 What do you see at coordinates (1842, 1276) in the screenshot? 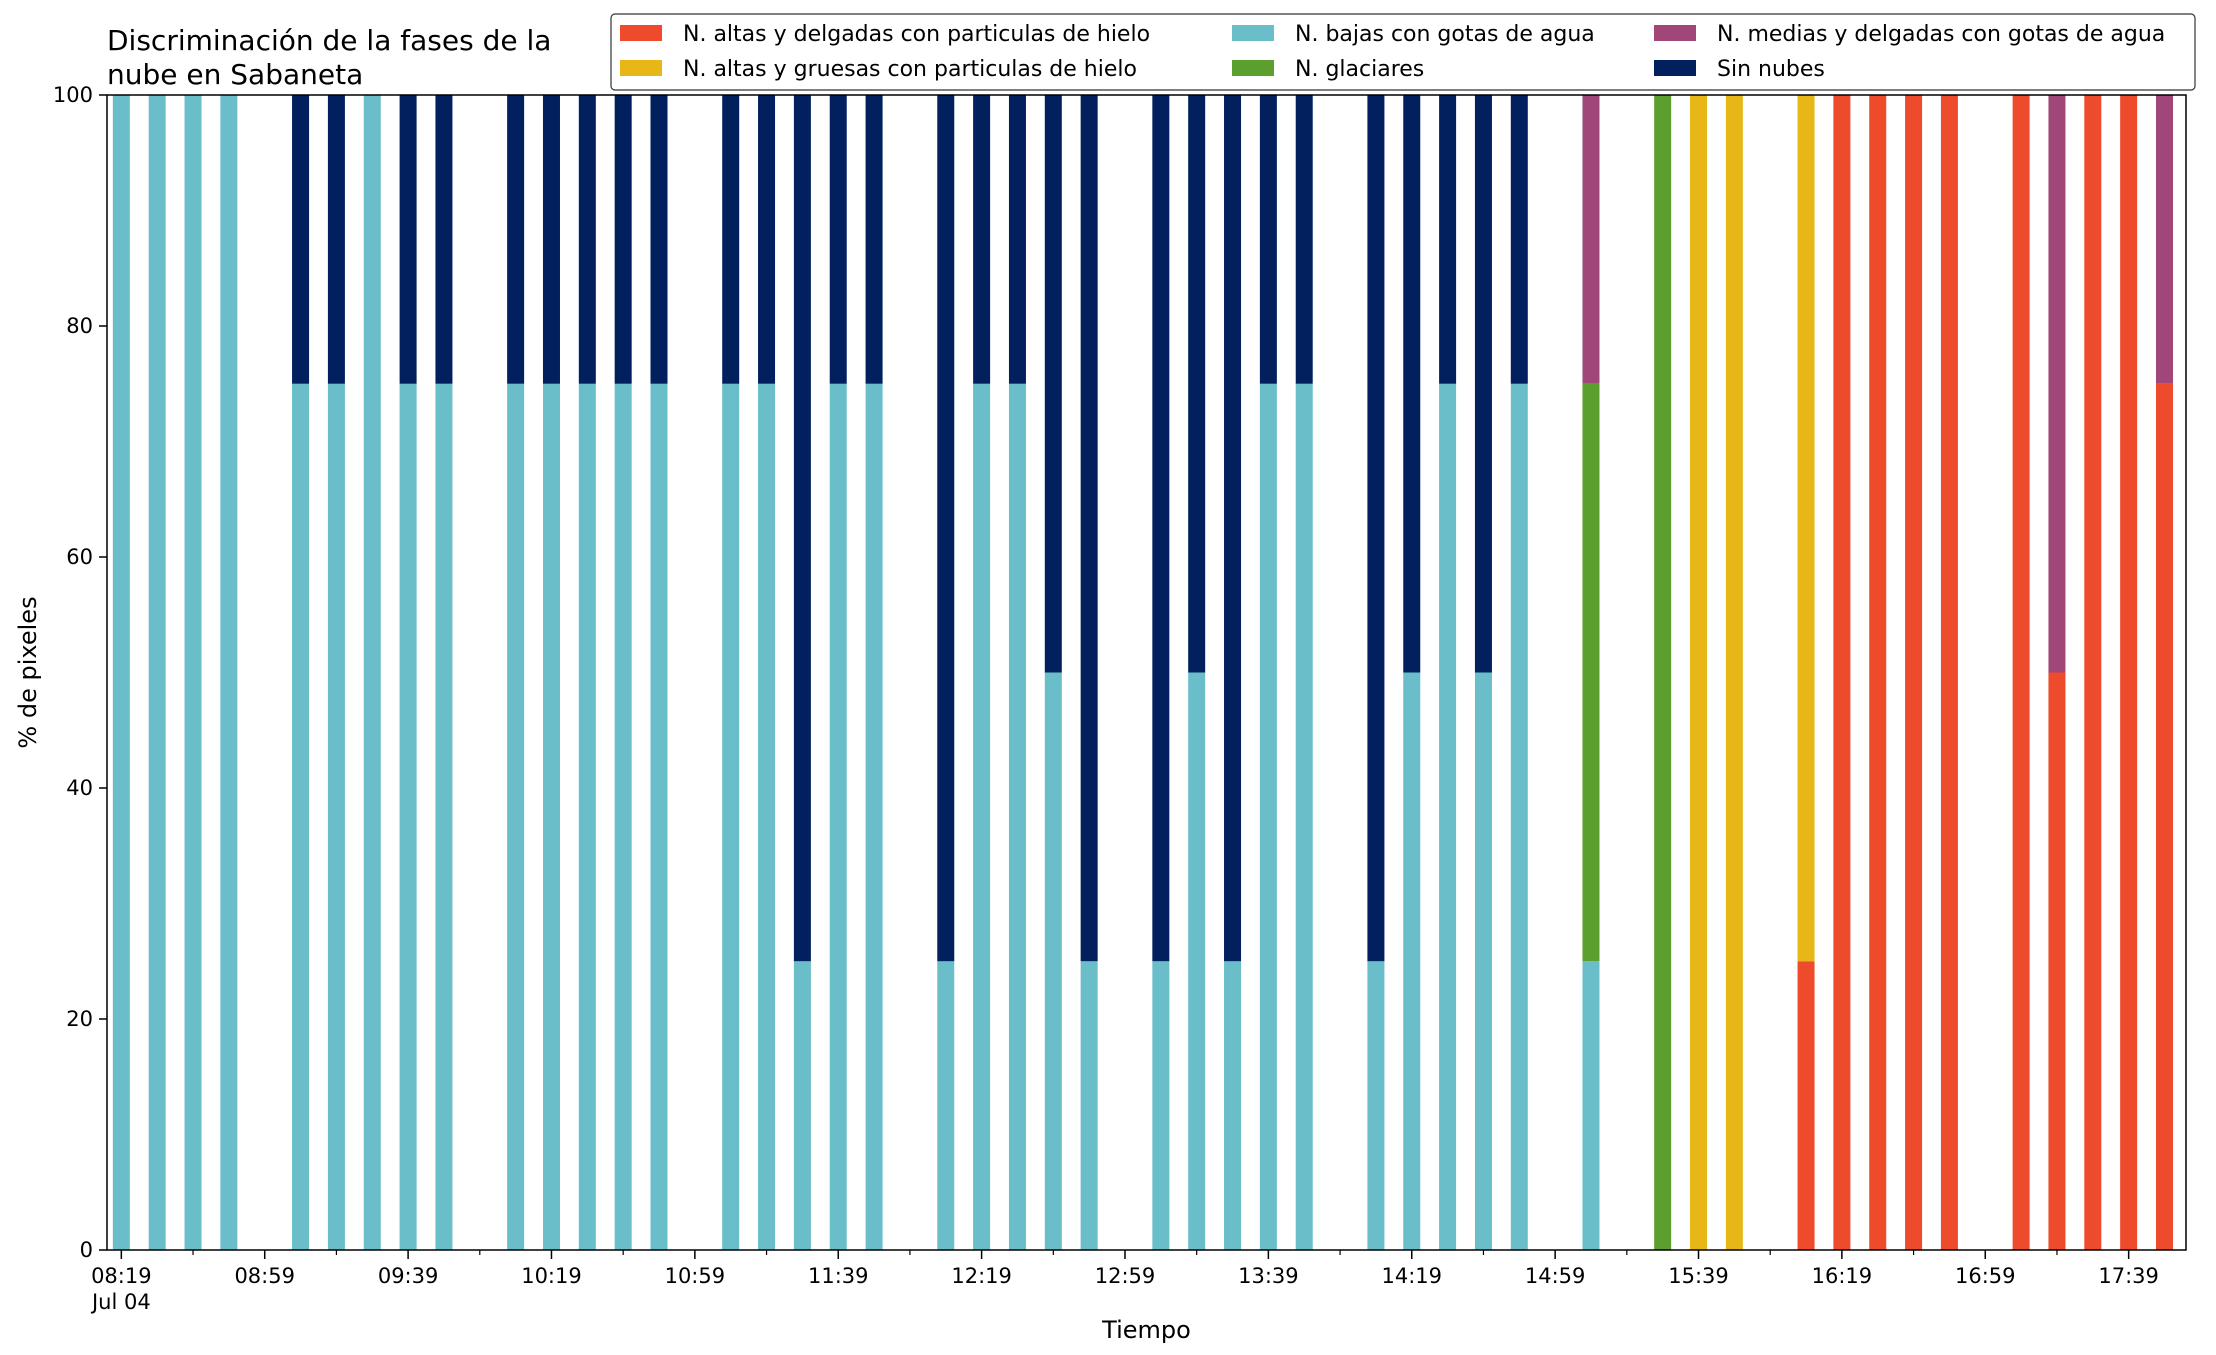
I see `x-tick-label: 16:19` at bounding box center [1842, 1276].